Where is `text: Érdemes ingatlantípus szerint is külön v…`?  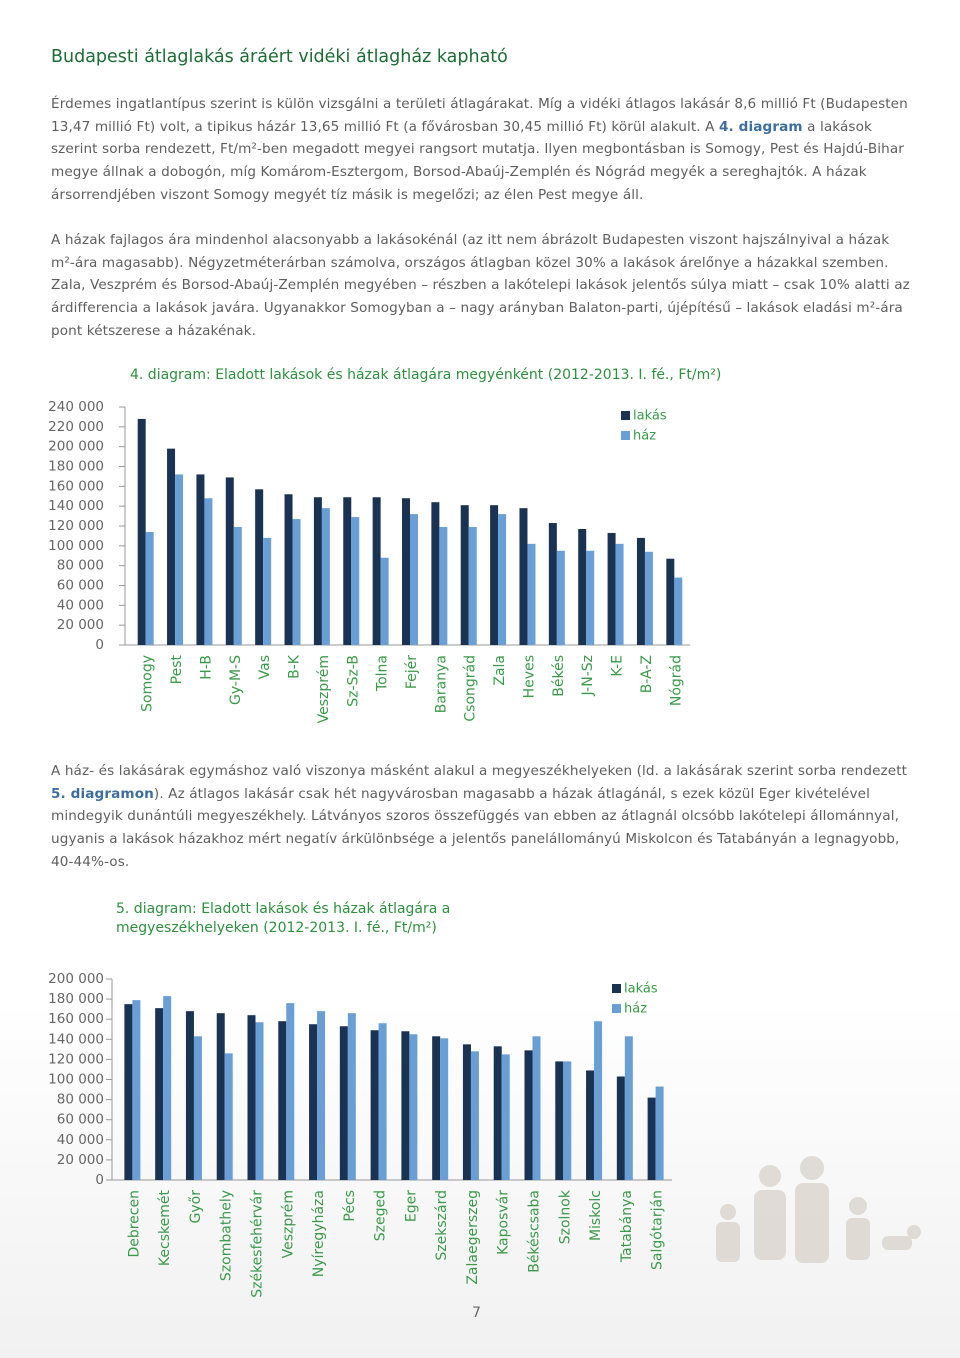 text: Érdemes ingatlantípus szerint is külön v… is located at coordinates (479, 115).